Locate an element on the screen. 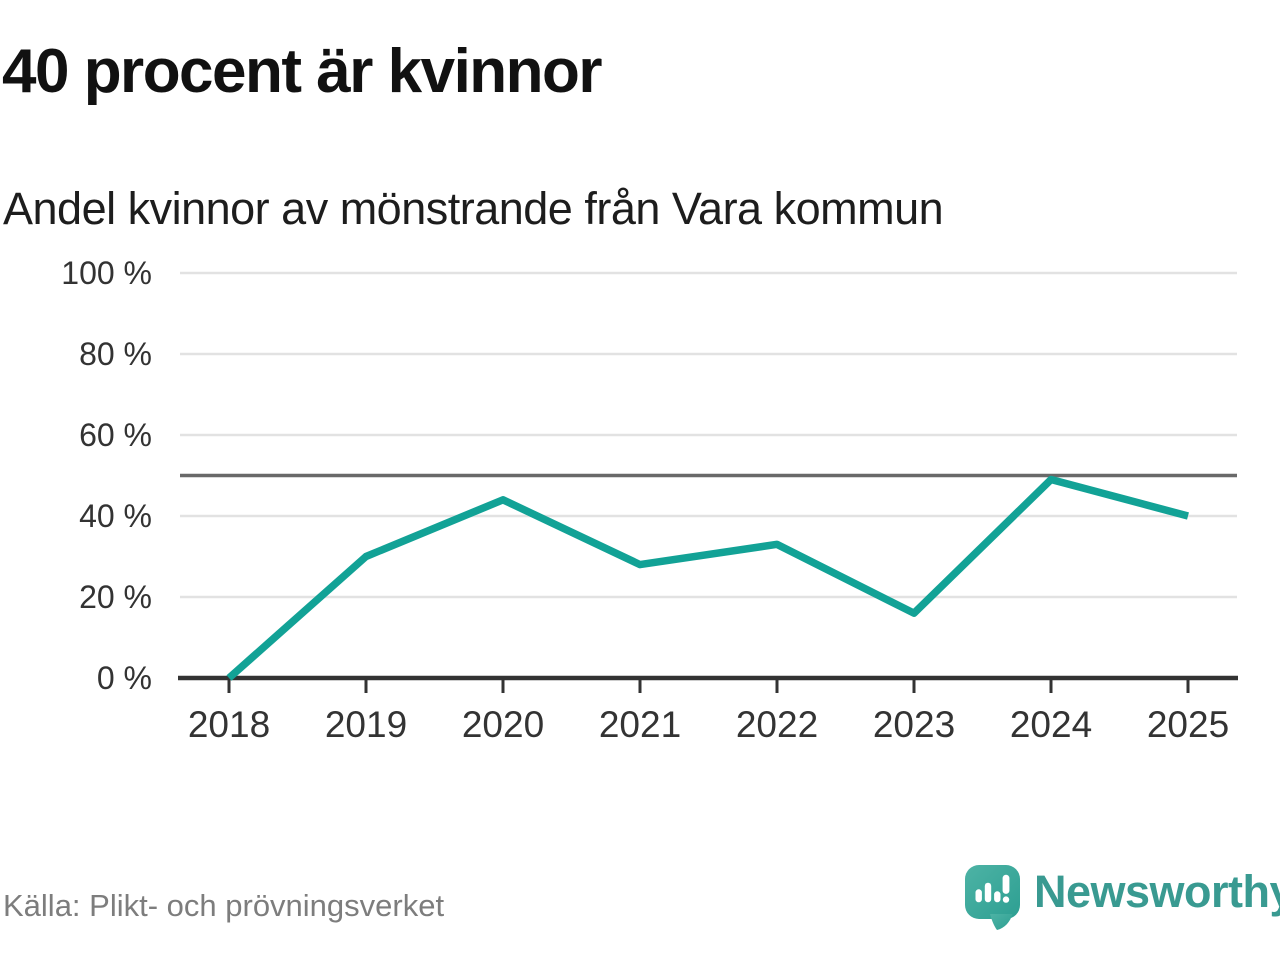  newsworthy-logo-text: Newsworthy is located at coordinates (1157, 891).